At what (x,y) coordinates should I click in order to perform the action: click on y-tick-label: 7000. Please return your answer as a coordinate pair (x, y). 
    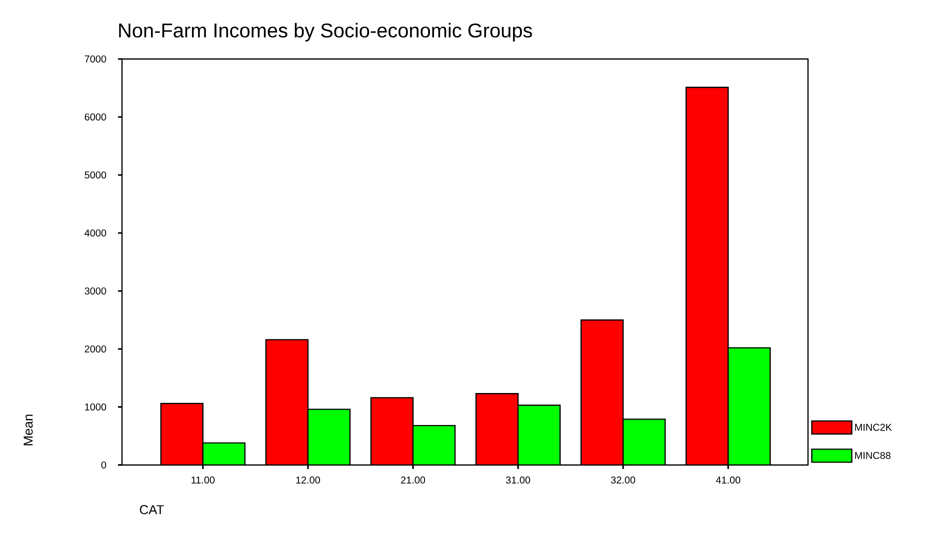
    Looking at the image, I should click on (95, 59).